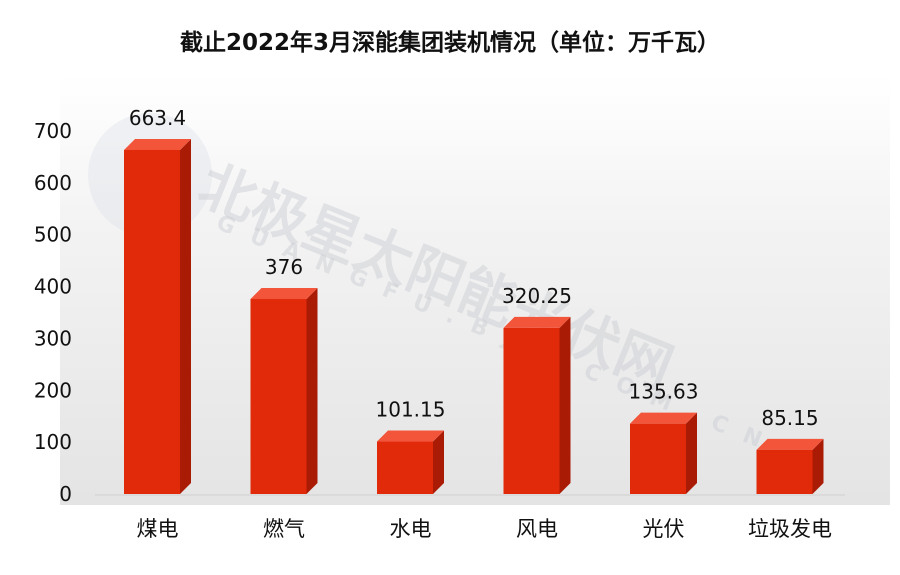  What do you see at coordinates (65, 494) in the screenshot?
I see `y-tick-label: 0` at bounding box center [65, 494].